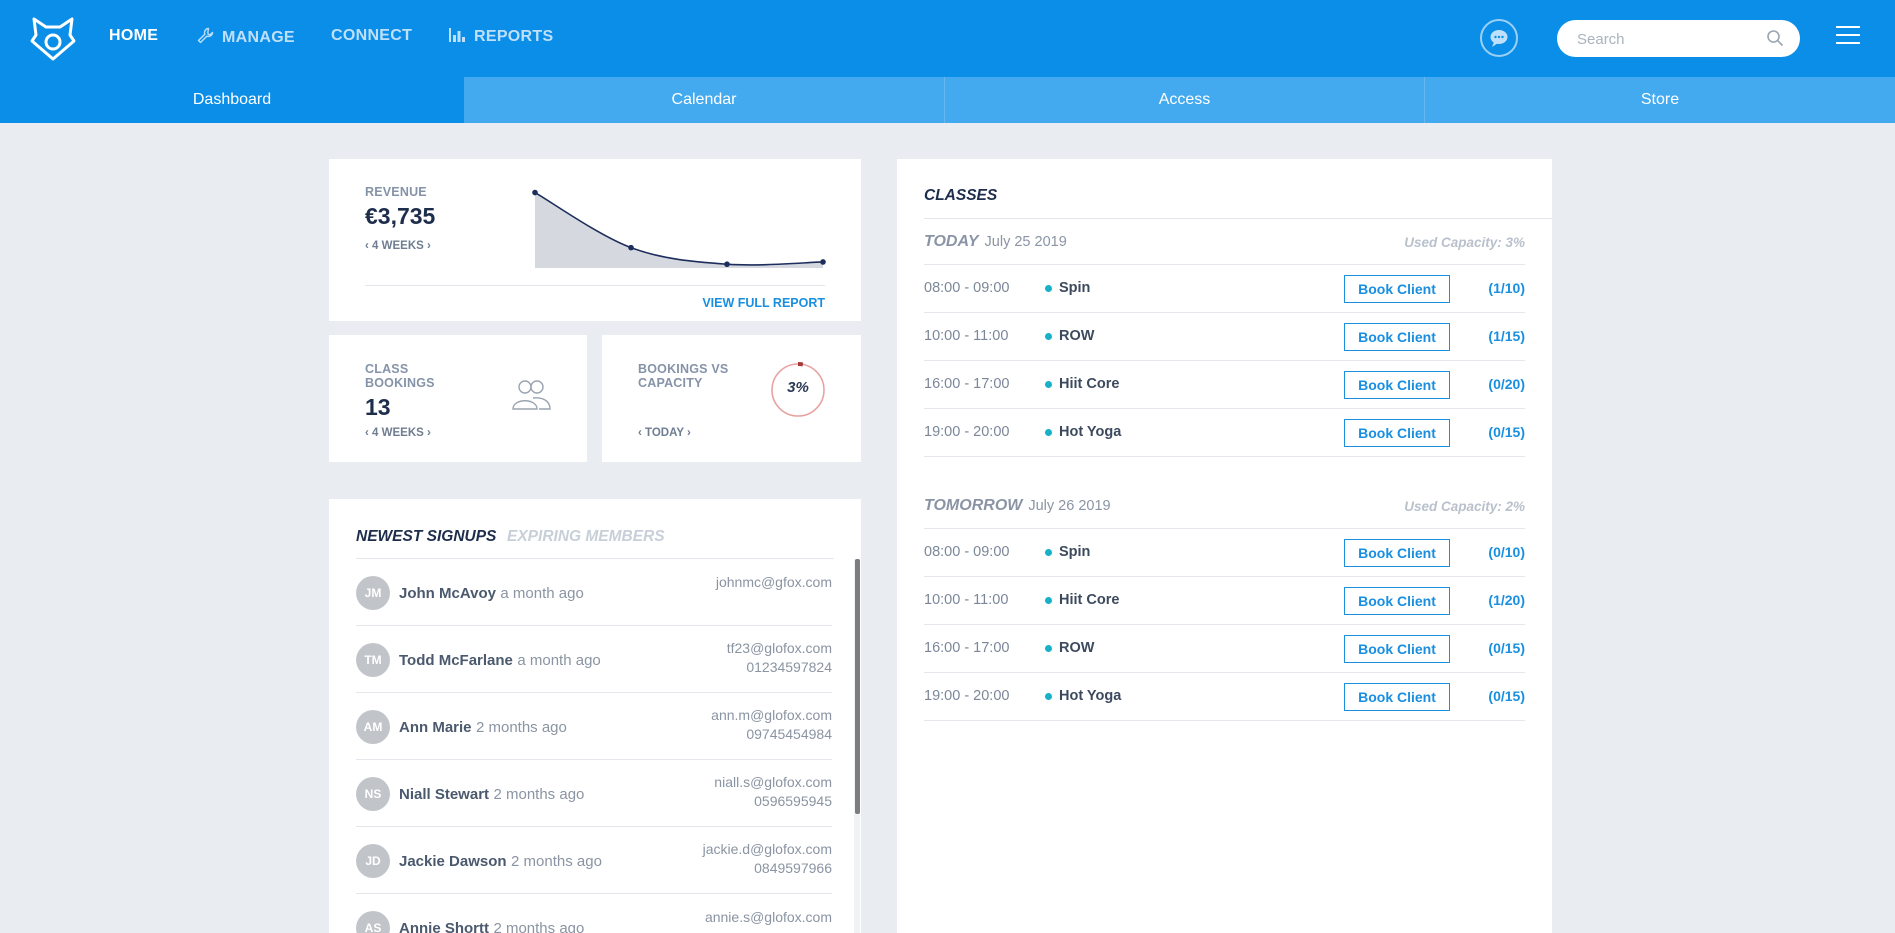 This screenshot has height=933, width=1895. I want to click on signup-email: johnmc@gfox.com, so click(773, 582).